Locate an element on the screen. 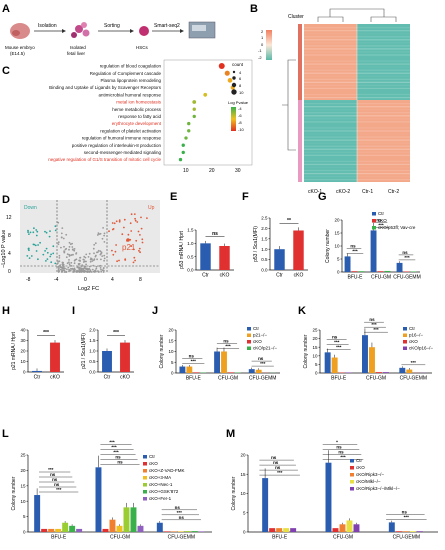 Image resolution: width=445 pixels, height=550 pixels. y-tick-label: 2.0 is located at coordinates (92, 330).